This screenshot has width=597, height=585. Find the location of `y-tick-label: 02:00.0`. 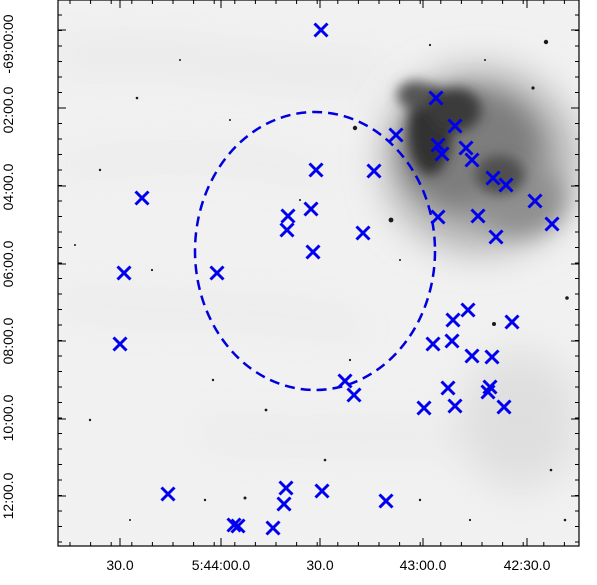

y-tick-label: 02:00.0 is located at coordinates (8, 109).